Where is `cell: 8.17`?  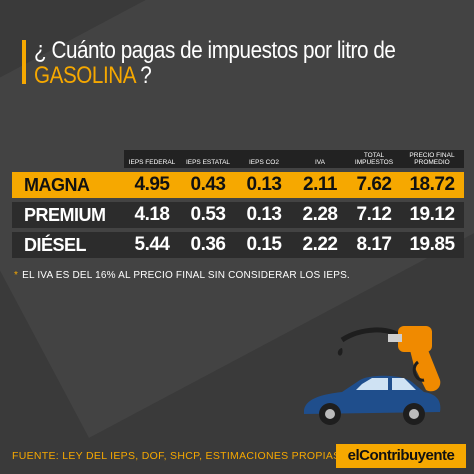
cell: 8.17 is located at coordinates (374, 245).